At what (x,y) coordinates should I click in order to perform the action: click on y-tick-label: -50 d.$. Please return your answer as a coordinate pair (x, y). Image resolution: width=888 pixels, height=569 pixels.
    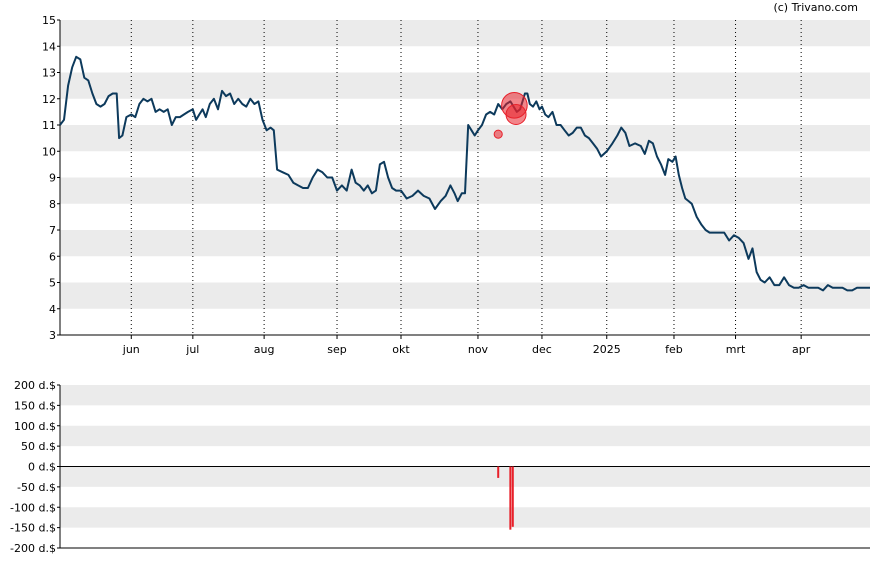
    Looking at the image, I should click on (36, 487).